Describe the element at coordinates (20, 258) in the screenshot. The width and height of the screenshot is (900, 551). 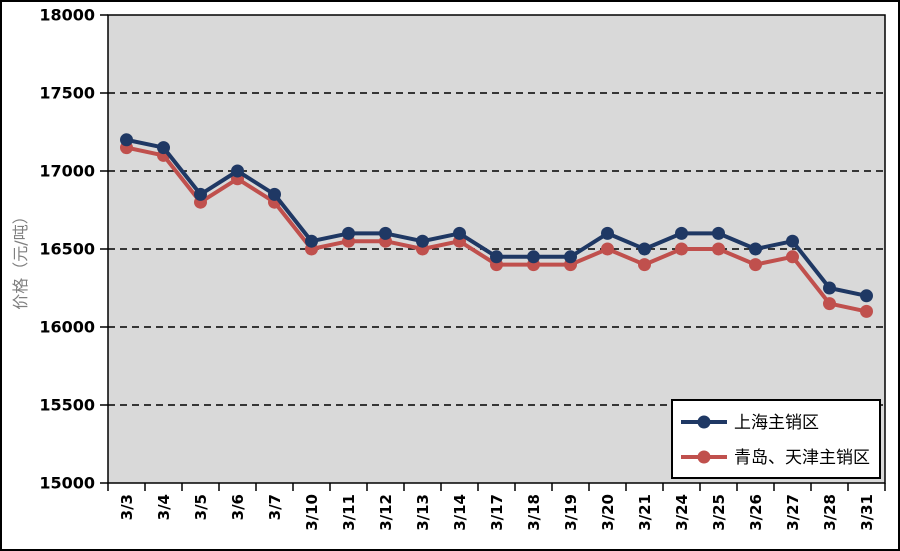
I see `y-axis-title: 价格（元/吨）` at that location.